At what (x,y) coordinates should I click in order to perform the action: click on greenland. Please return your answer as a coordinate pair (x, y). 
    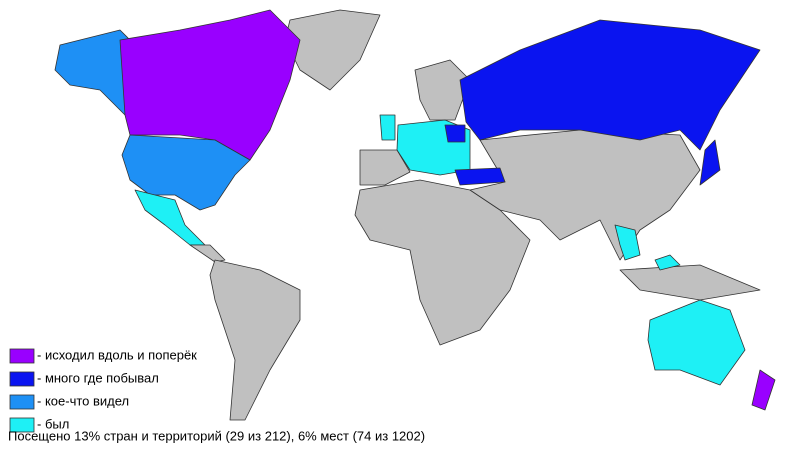
    Looking at the image, I should click on (332, 50).